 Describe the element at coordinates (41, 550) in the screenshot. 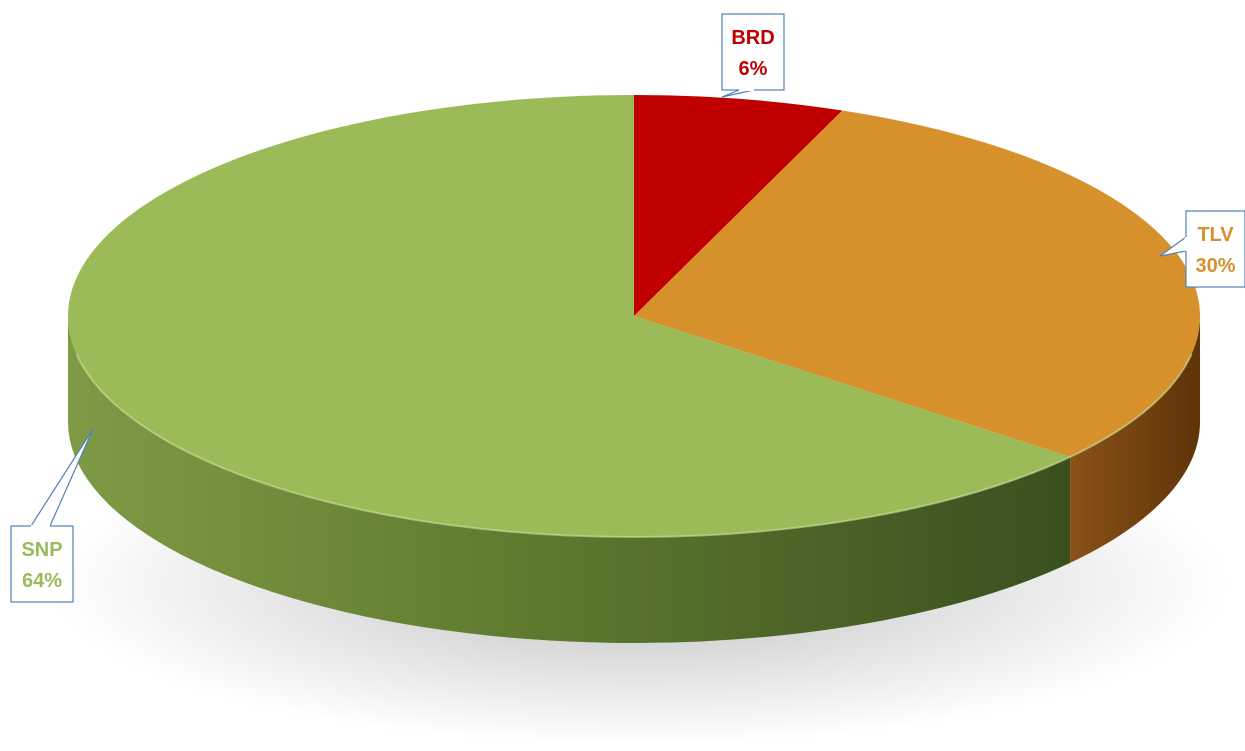

I see `label-category: SNP` at that location.